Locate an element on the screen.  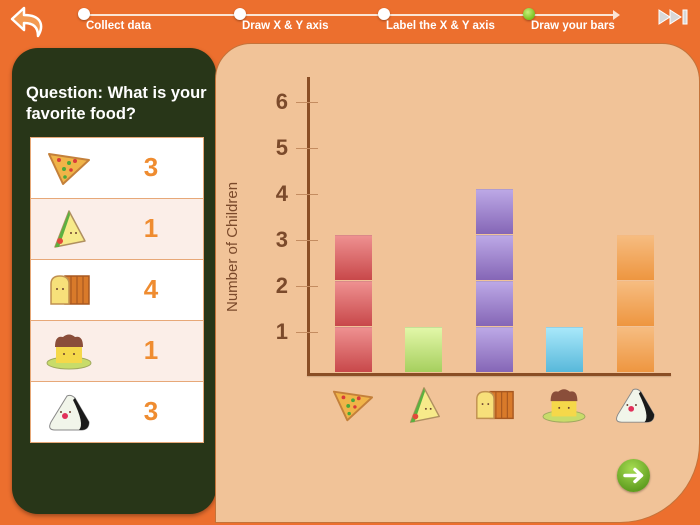
step-collect-data: Collect data is located at coordinates (114, 20).